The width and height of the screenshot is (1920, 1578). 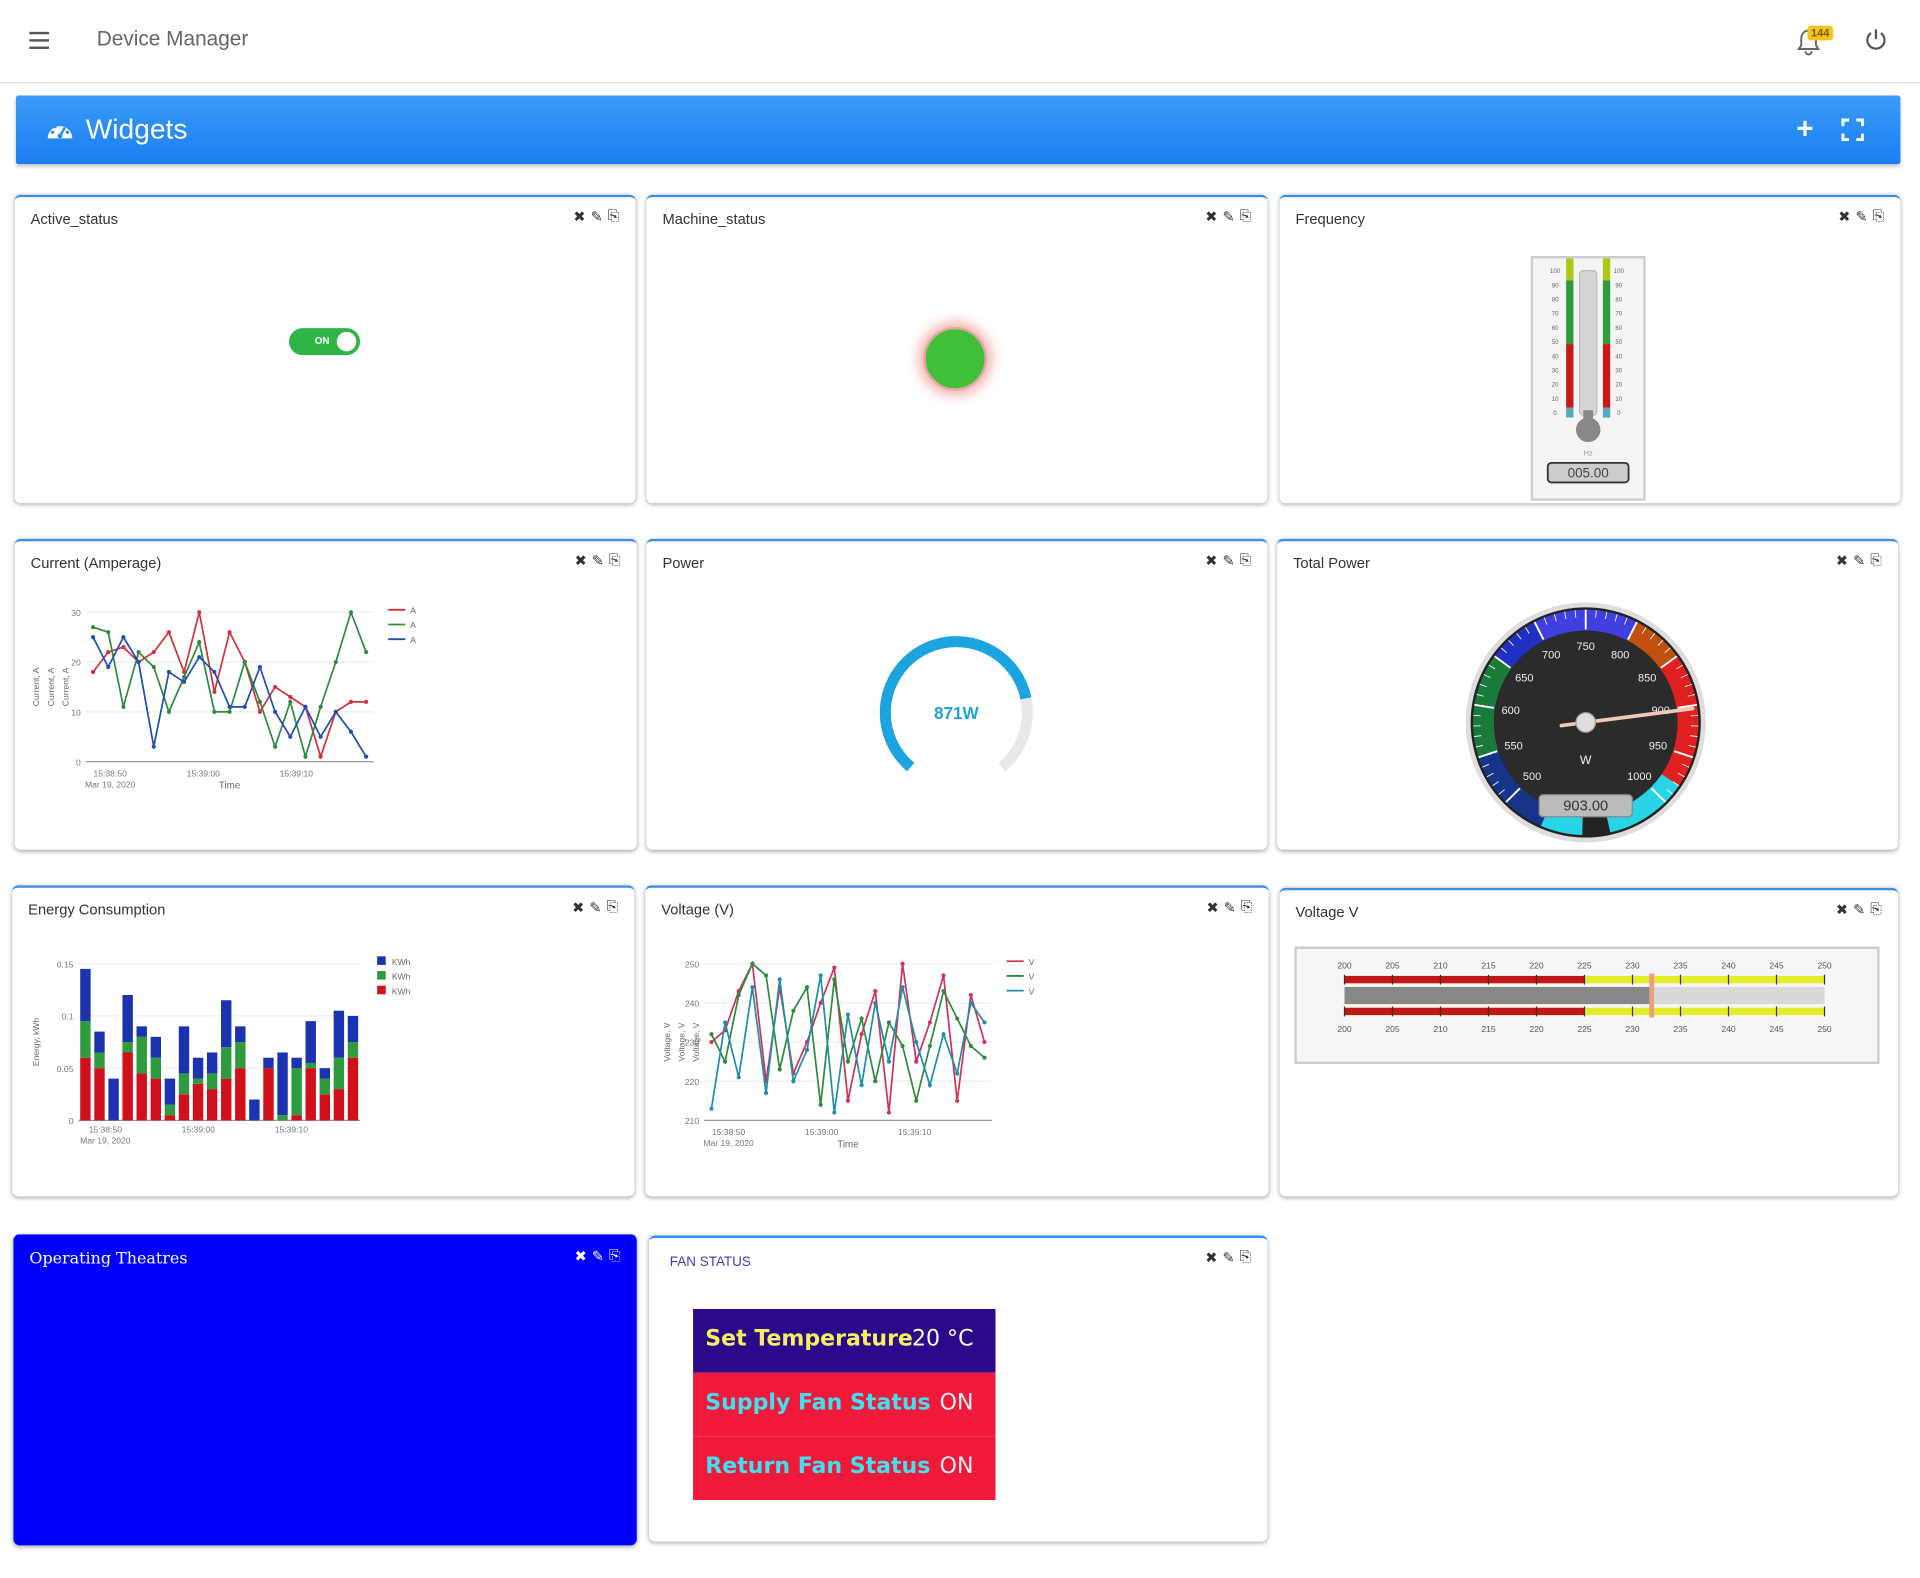 I want to click on fan-row-value: 20 °C, so click(x=943, y=1339).